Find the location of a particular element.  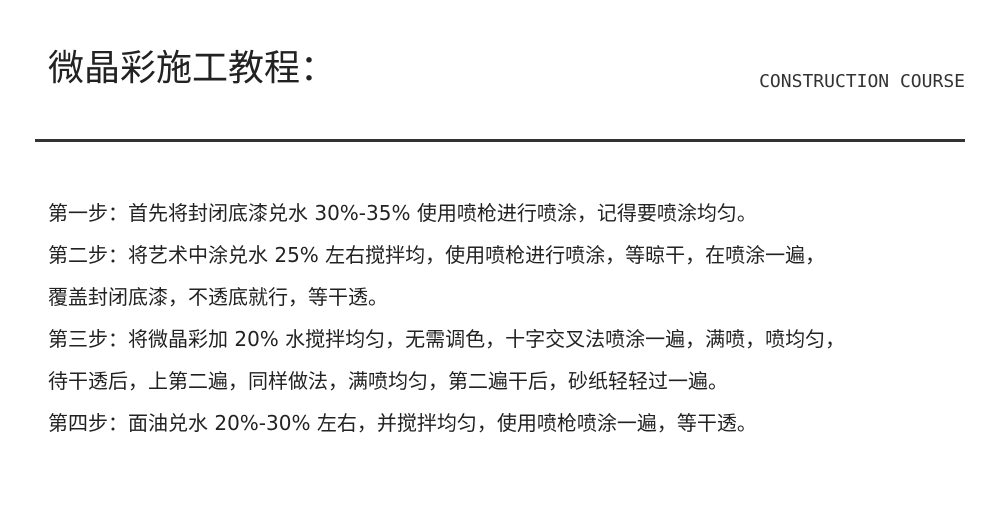

divider is located at coordinates (500, 140).